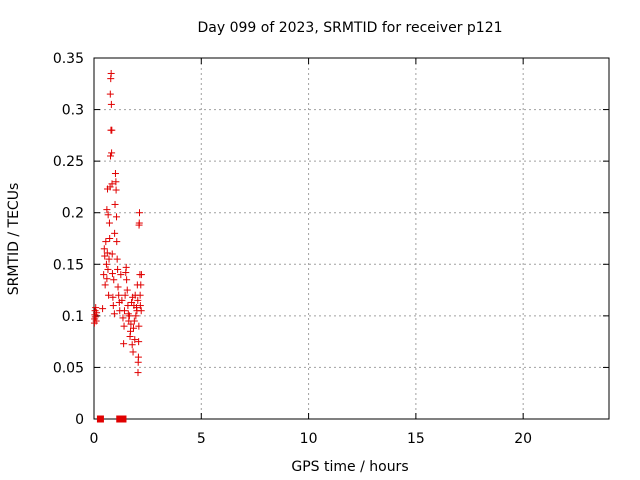  What do you see at coordinates (94, 439) in the screenshot?
I see `x-tick-label: 0` at bounding box center [94, 439].